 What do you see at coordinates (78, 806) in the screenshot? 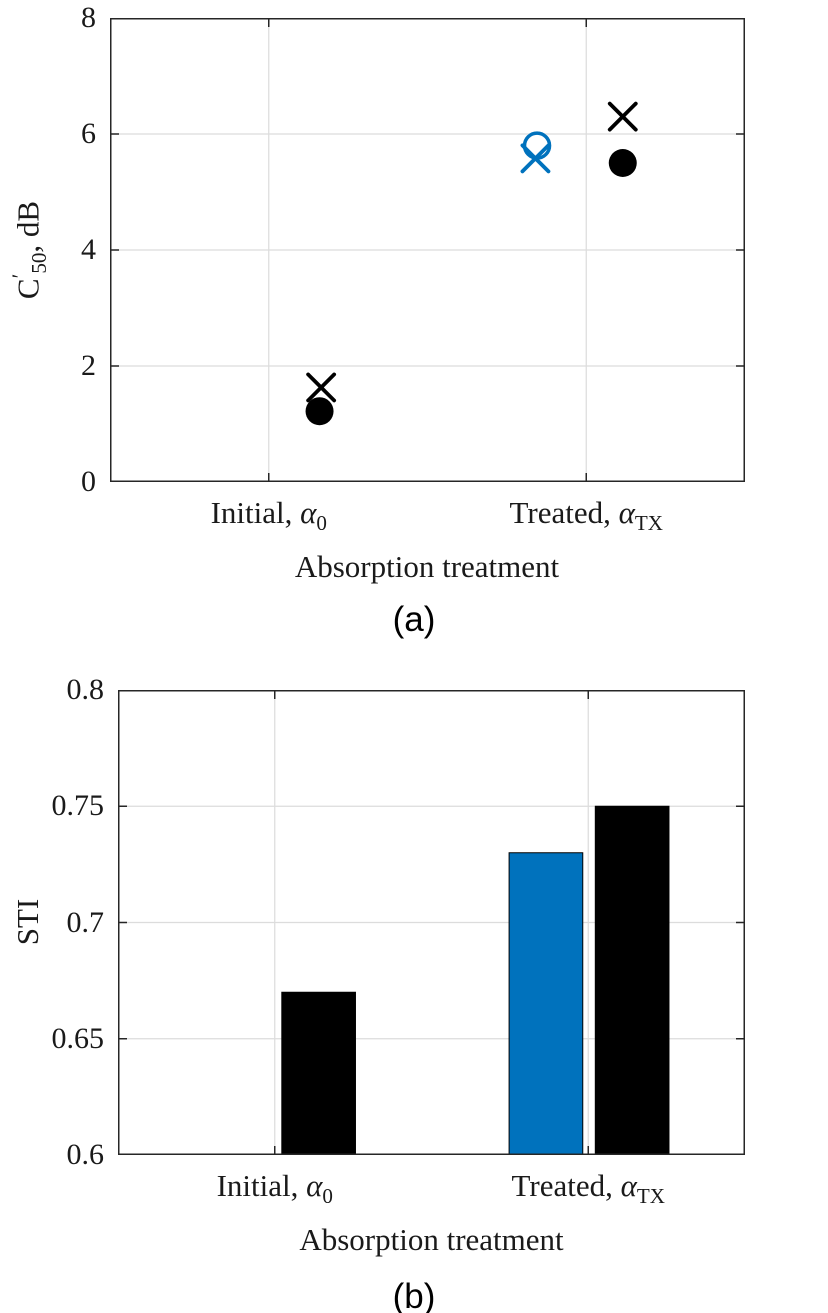
I see `y-tick-label: 0.75` at bounding box center [78, 806].